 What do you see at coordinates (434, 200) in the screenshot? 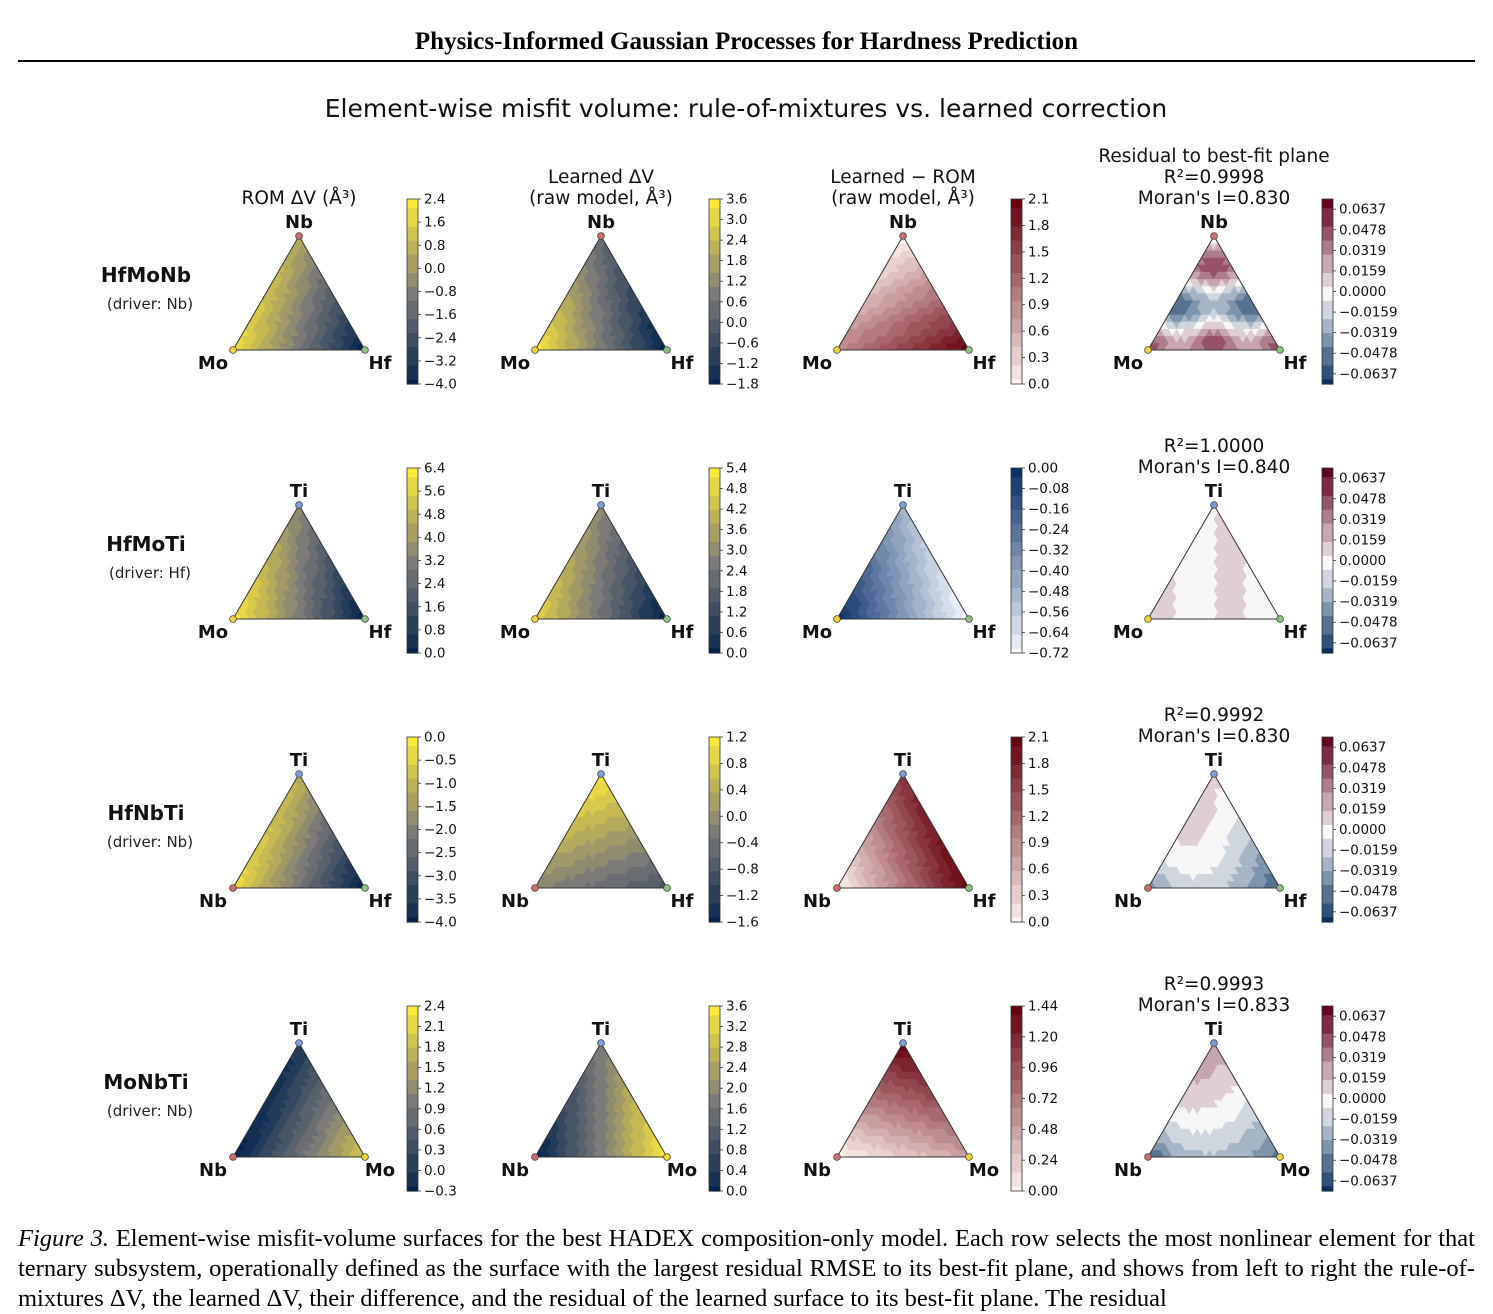
I see `colorbar-tick-label: 2.4` at bounding box center [434, 200].